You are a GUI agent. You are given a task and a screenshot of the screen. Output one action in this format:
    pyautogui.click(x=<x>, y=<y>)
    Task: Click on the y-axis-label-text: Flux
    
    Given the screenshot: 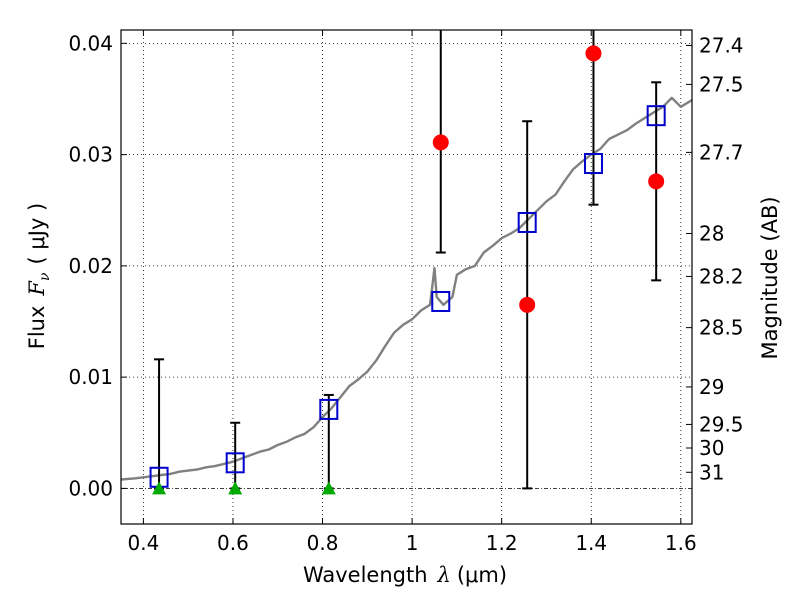 What is the action you would take?
    pyautogui.click(x=37, y=328)
    